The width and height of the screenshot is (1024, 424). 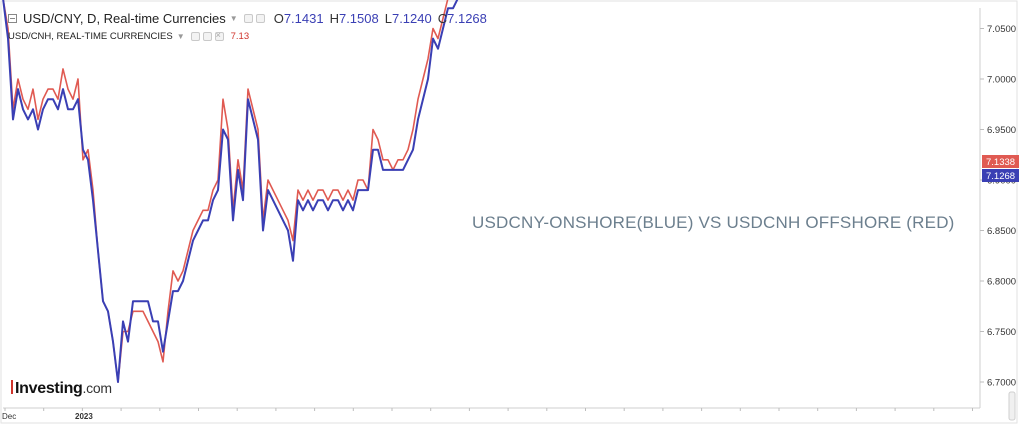 What do you see at coordinates (84, 416) in the screenshot?
I see `x-tick-label: 2023` at bounding box center [84, 416].